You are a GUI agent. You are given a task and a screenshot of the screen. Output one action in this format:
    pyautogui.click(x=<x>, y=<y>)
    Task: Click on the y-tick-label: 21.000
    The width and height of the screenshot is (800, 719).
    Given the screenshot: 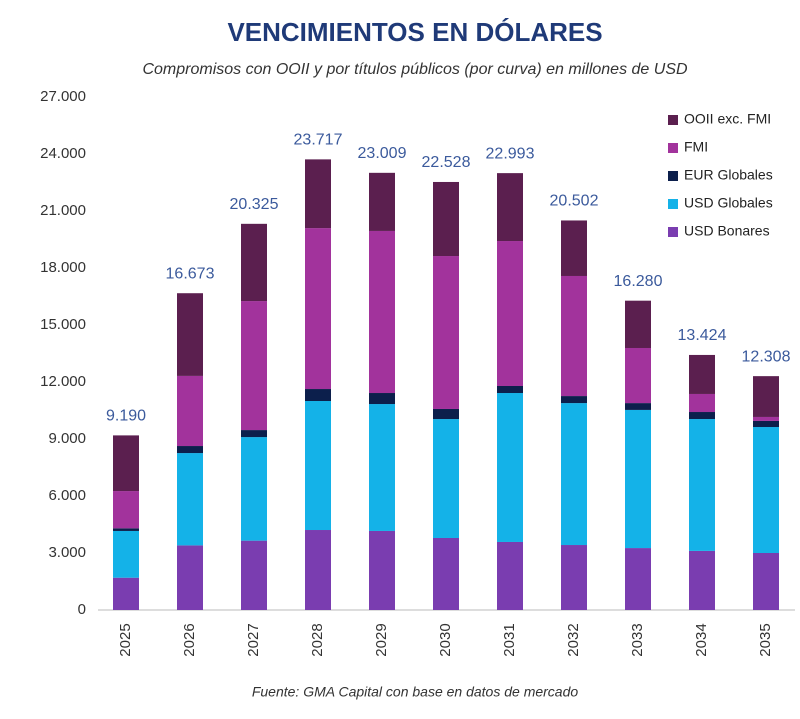 What is the action you would take?
    pyautogui.click(x=63, y=210)
    